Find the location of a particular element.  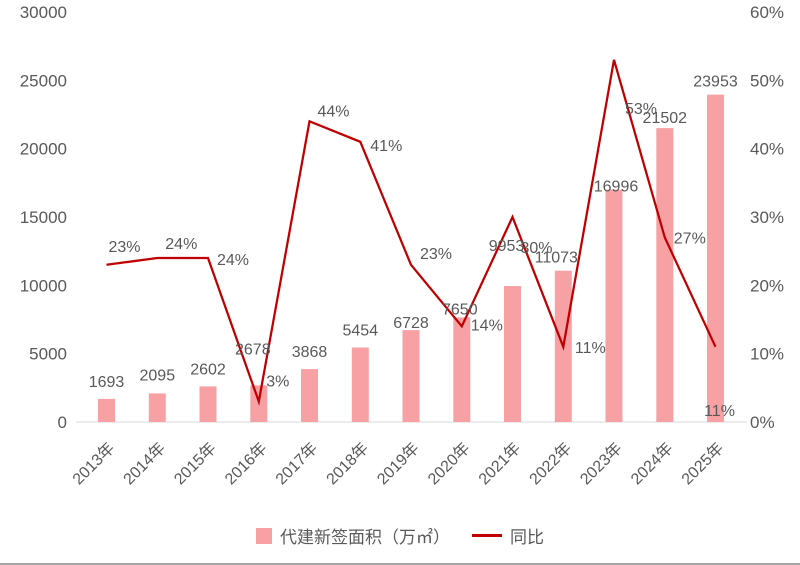

y-right-tick-label: 40% is located at coordinates (767, 149).